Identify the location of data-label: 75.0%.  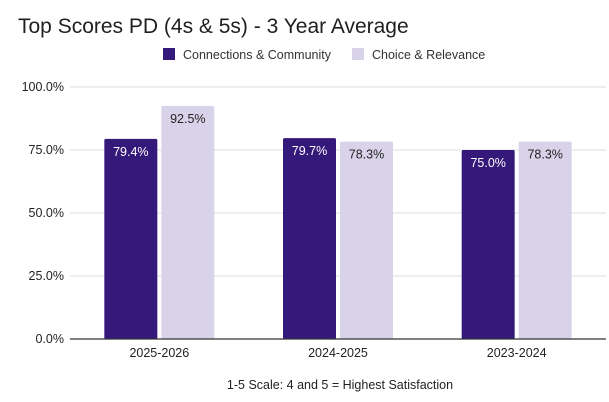
(487, 163).